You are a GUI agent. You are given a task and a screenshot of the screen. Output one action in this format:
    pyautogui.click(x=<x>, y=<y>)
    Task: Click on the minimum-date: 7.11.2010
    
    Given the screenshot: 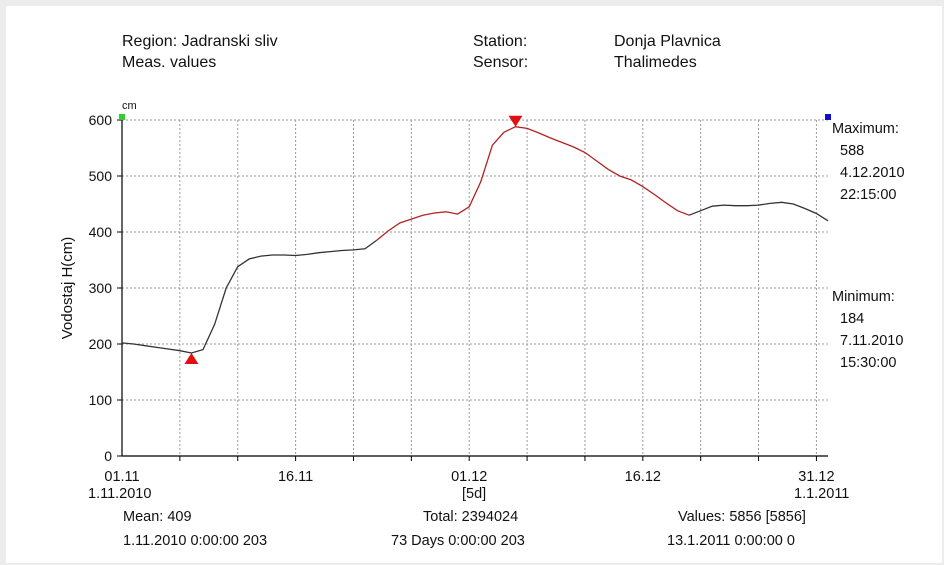 What is the action you would take?
    pyautogui.click(x=872, y=341)
    